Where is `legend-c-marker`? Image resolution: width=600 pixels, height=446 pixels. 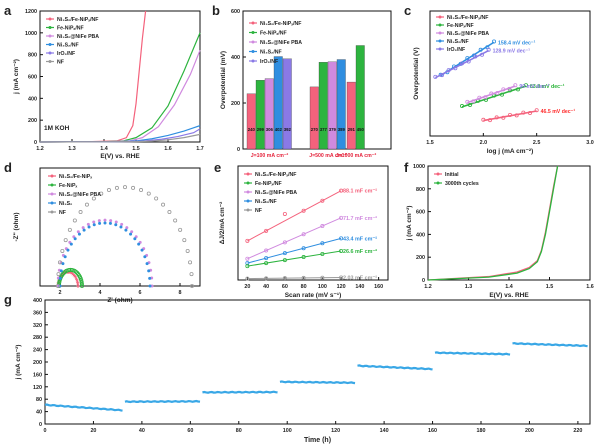
legend-c-marker is located at coordinates (440, 17).